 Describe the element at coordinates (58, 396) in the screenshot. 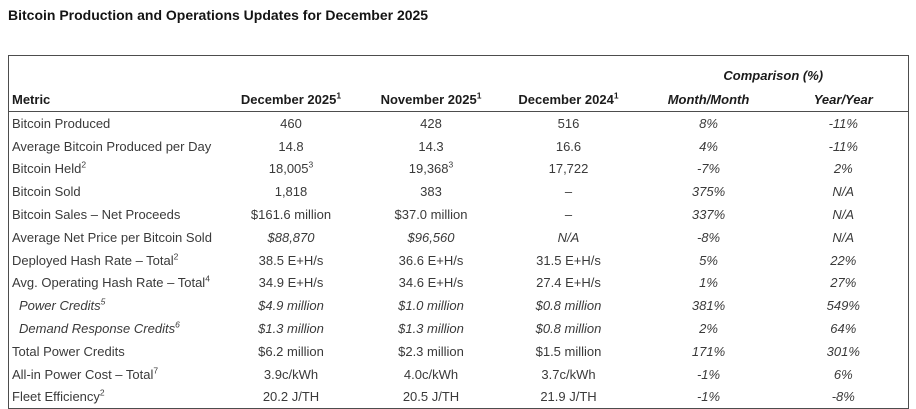

I see `metric-label: Fleet Efficiency2` at that location.